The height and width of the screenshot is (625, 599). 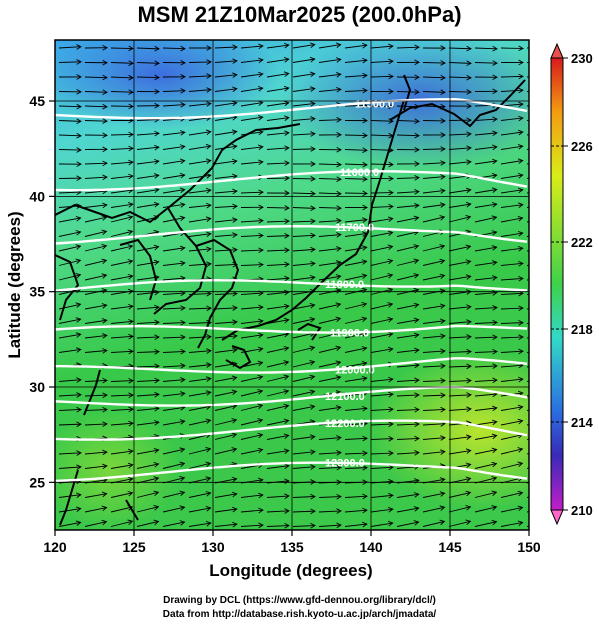 What do you see at coordinates (299, 14) in the screenshot?
I see `map-title: MSM 21Z10Mar2025 (200.0hPa)` at bounding box center [299, 14].